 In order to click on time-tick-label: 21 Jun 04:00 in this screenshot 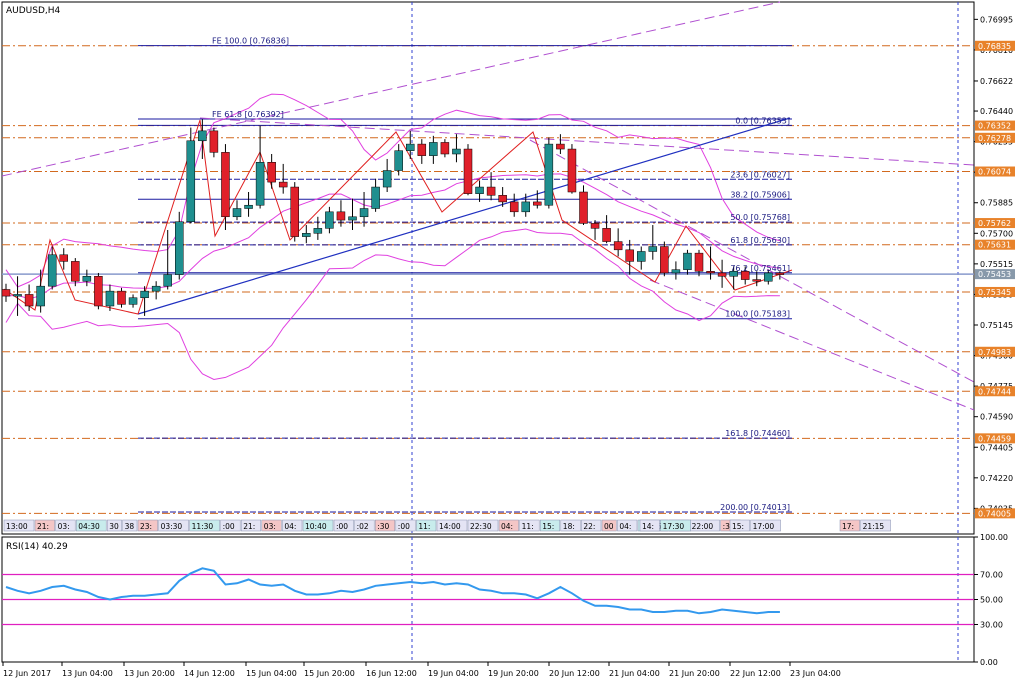, I will do `click(634, 673)`.